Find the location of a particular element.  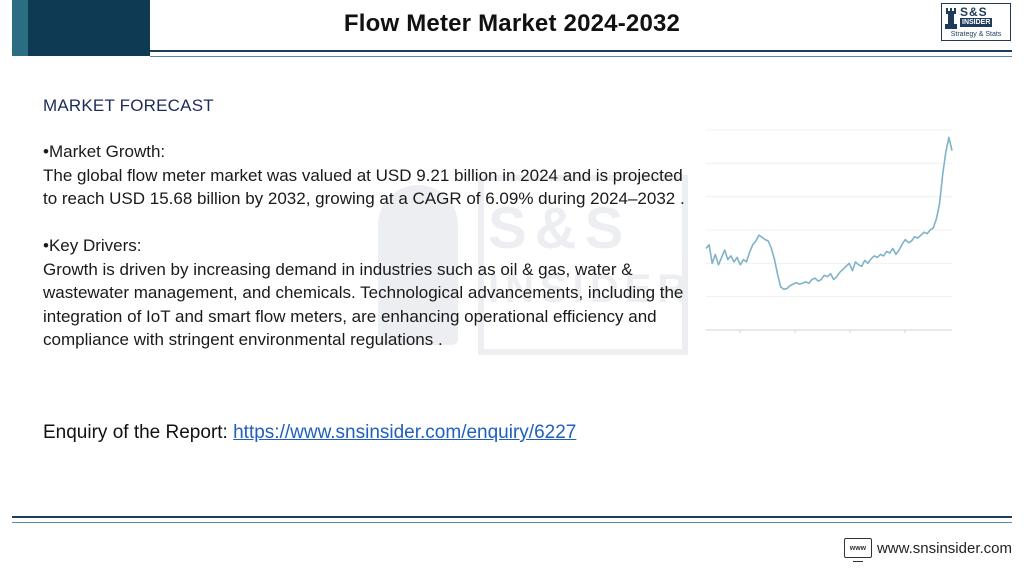

drivers-title: •Key Drivers: is located at coordinates (92, 245).